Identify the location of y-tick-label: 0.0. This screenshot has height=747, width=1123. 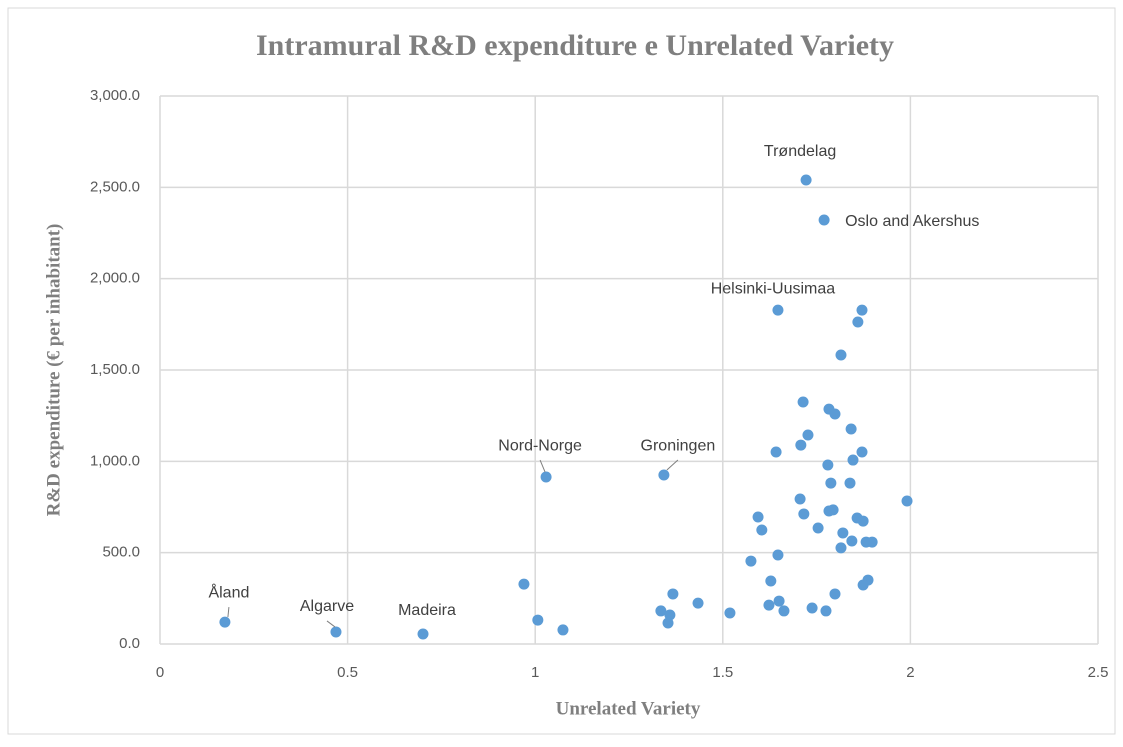
(129, 643).